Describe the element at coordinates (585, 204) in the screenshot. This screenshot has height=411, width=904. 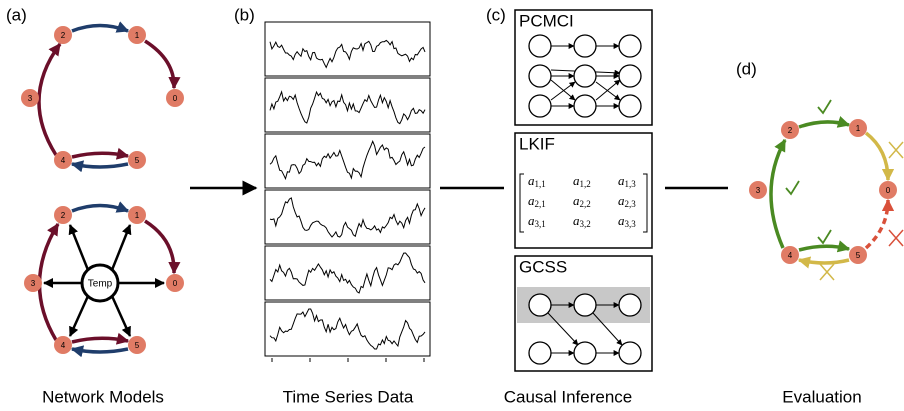
I see `matrix-subscript: 2,2` at that location.